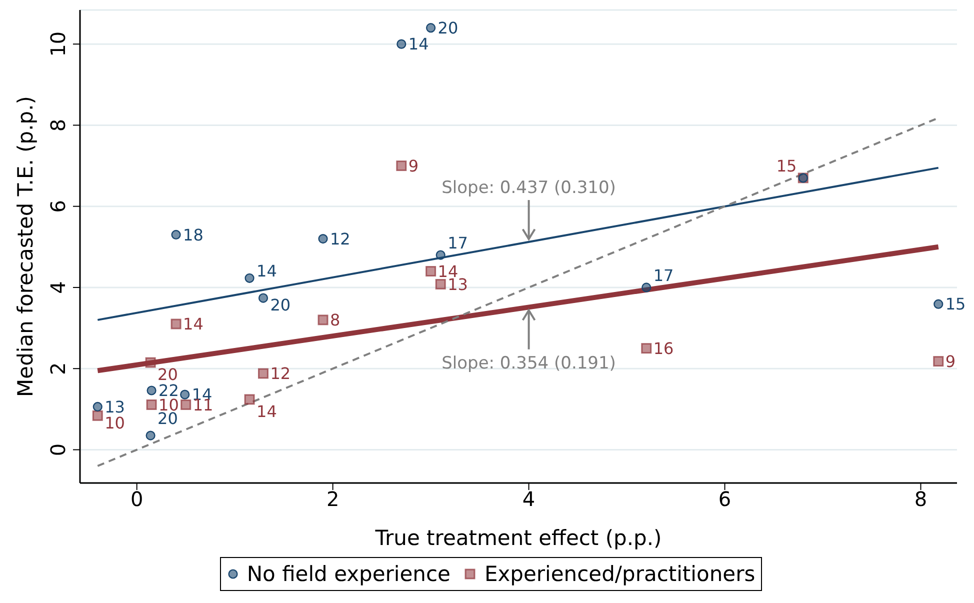  What do you see at coordinates (58, 44) in the screenshot?
I see `y-tick-label: 10` at bounding box center [58, 44].